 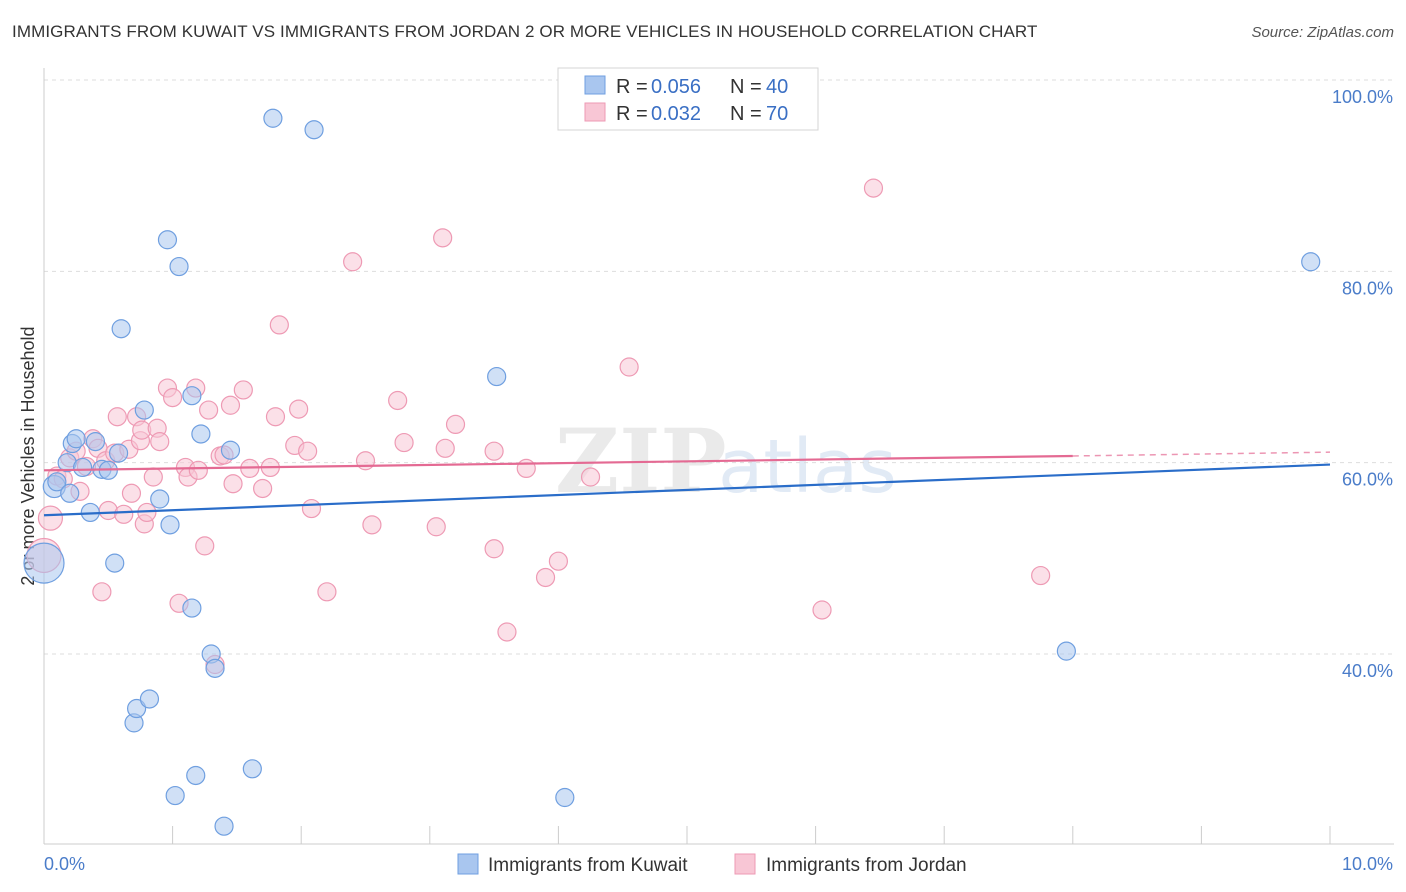 I want to click on stats-legend-n-value-jordan: 70, so click(x=777, y=114).